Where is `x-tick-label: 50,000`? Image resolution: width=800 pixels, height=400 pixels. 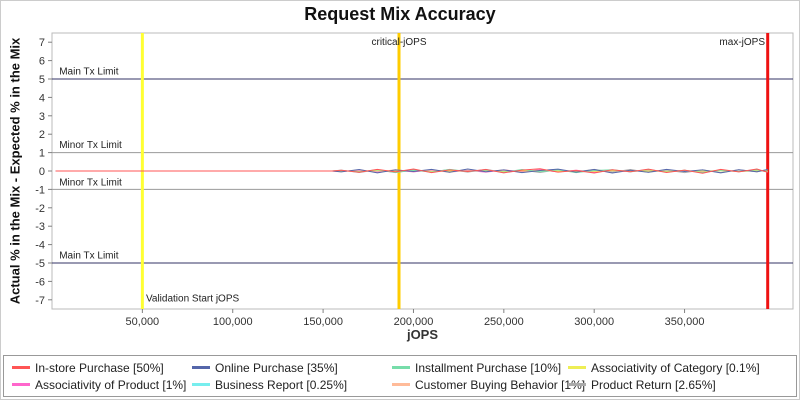 x-tick-label: 50,000 is located at coordinates (143, 322).